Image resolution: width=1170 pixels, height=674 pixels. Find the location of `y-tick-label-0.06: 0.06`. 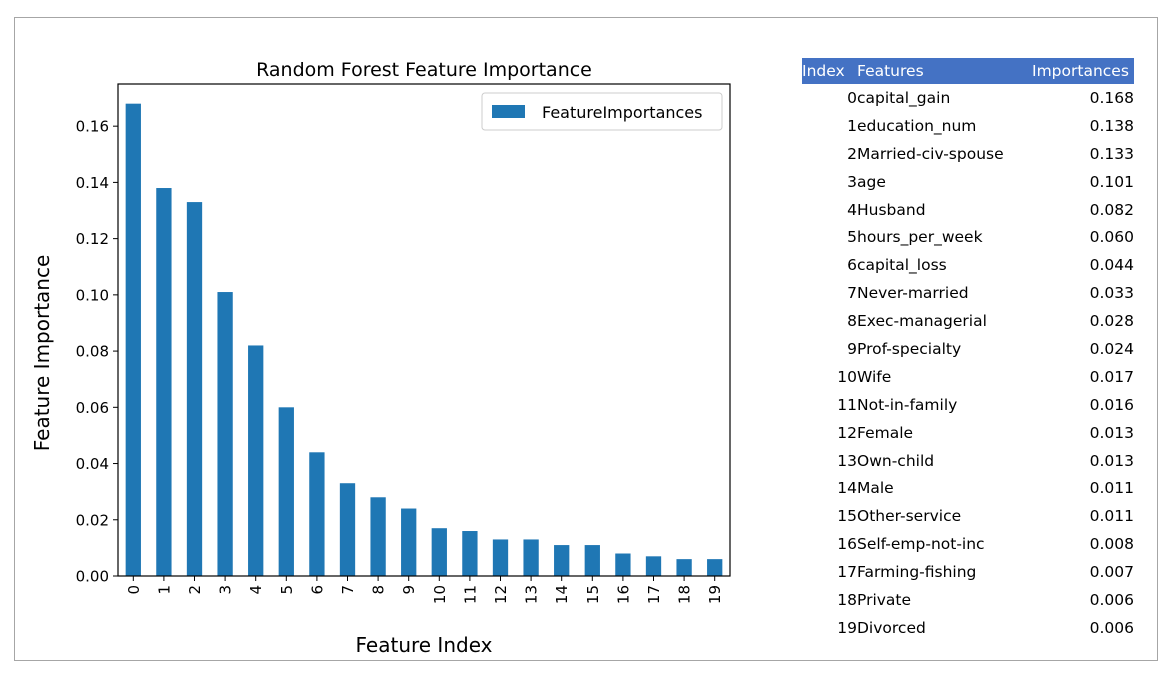

y-tick-label-0.06: 0.06 is located at coordinates (92, 408).